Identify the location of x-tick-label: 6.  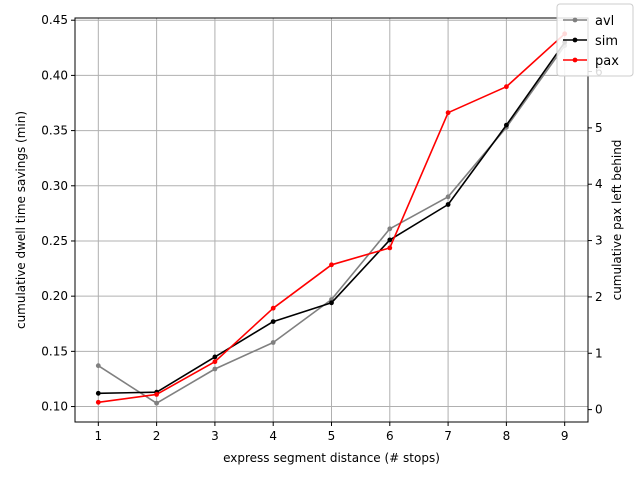
(390, 436).